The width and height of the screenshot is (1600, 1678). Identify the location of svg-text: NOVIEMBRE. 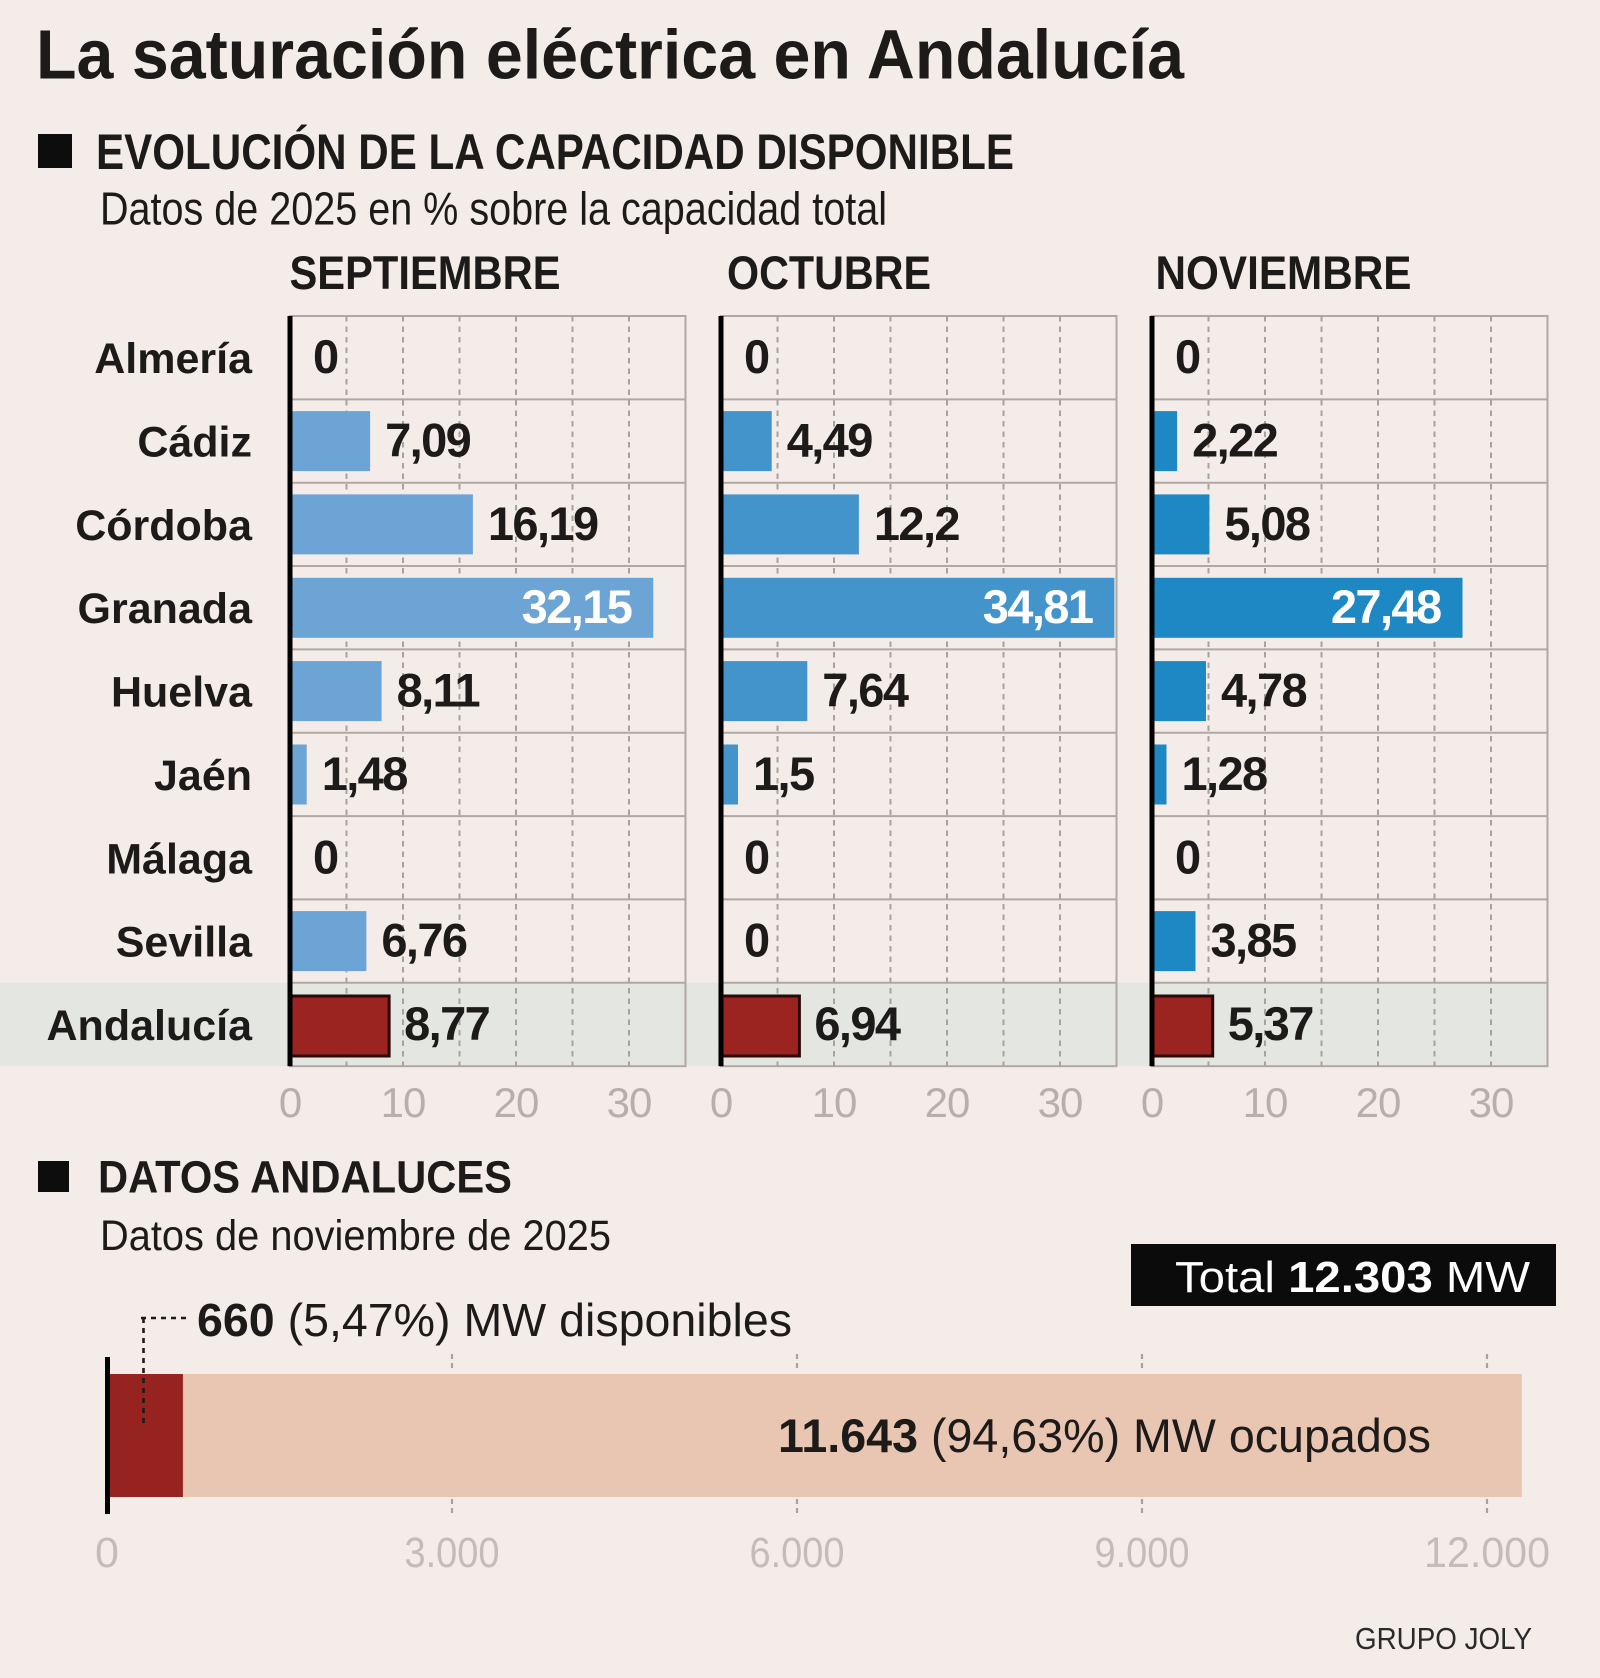
(1284, 272).